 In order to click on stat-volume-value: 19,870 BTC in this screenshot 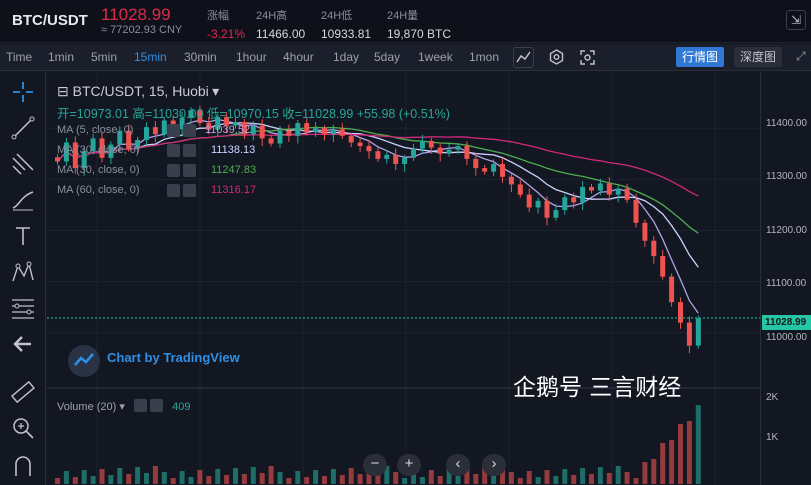, I will do `click(419, 34)`.